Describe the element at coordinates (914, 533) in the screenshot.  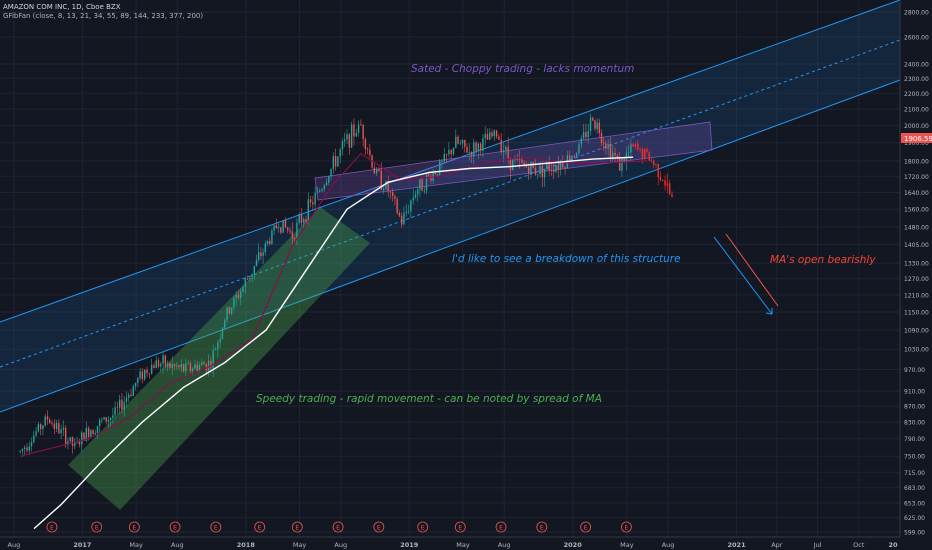
I see `price-tick-label: 599.00` at that location.